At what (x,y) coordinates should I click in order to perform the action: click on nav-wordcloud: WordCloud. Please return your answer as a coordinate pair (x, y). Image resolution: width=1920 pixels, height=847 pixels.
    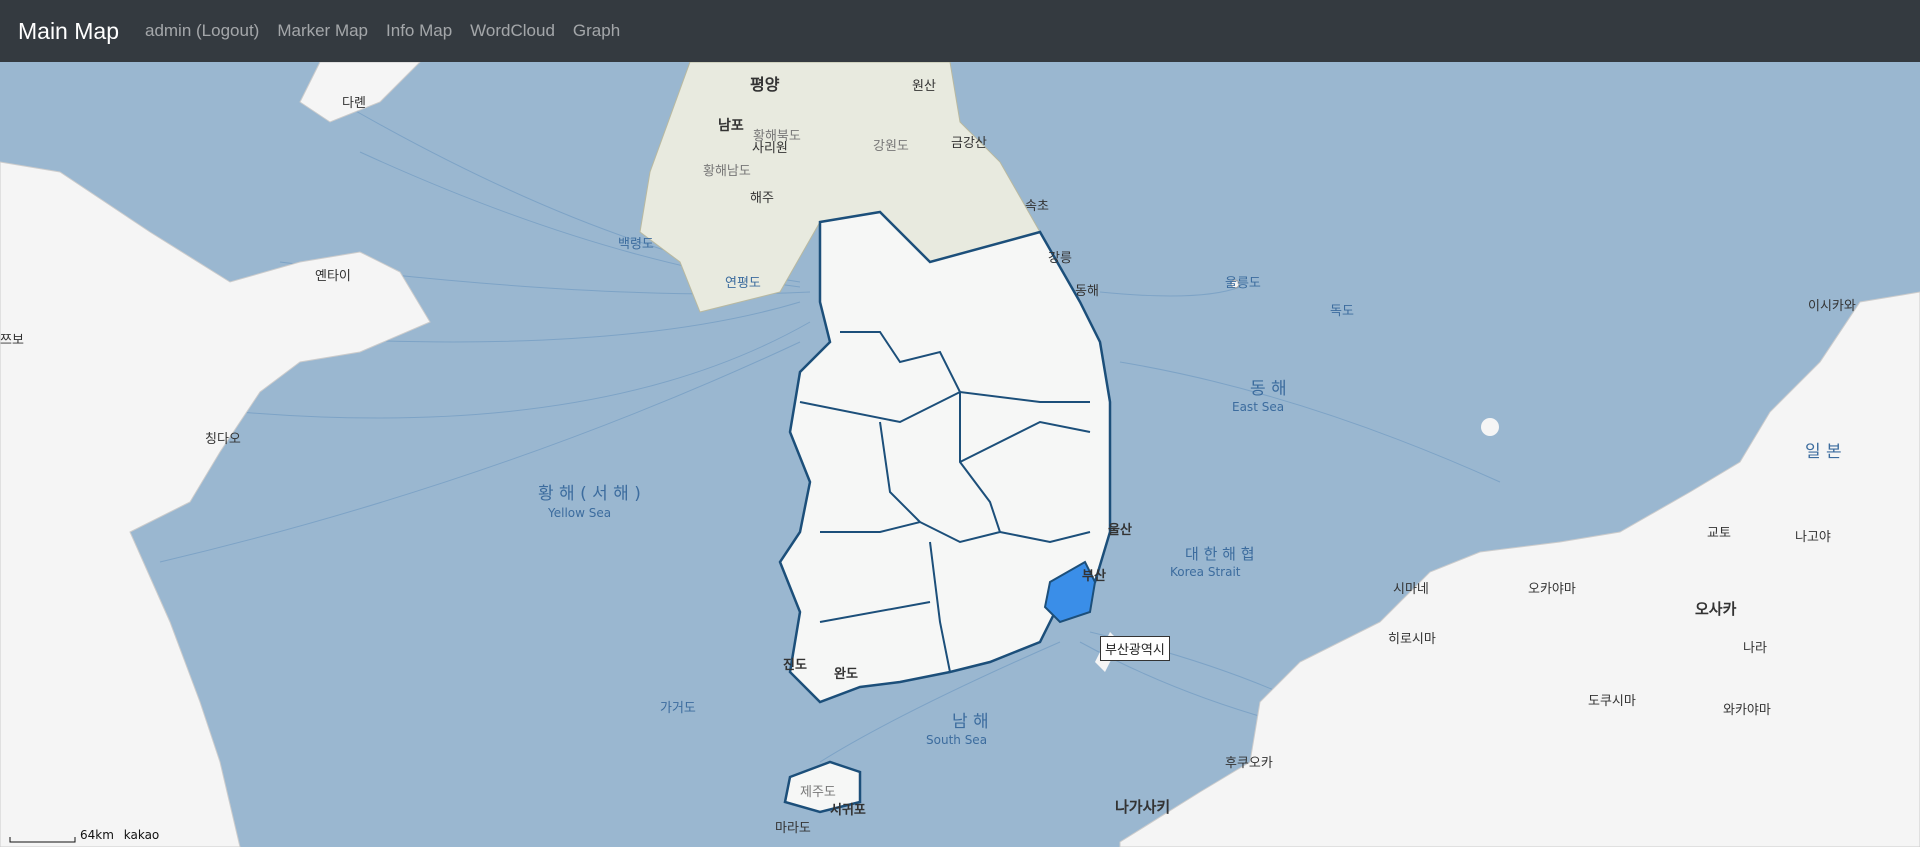
    Looking at the image, I should click on (512, 30).